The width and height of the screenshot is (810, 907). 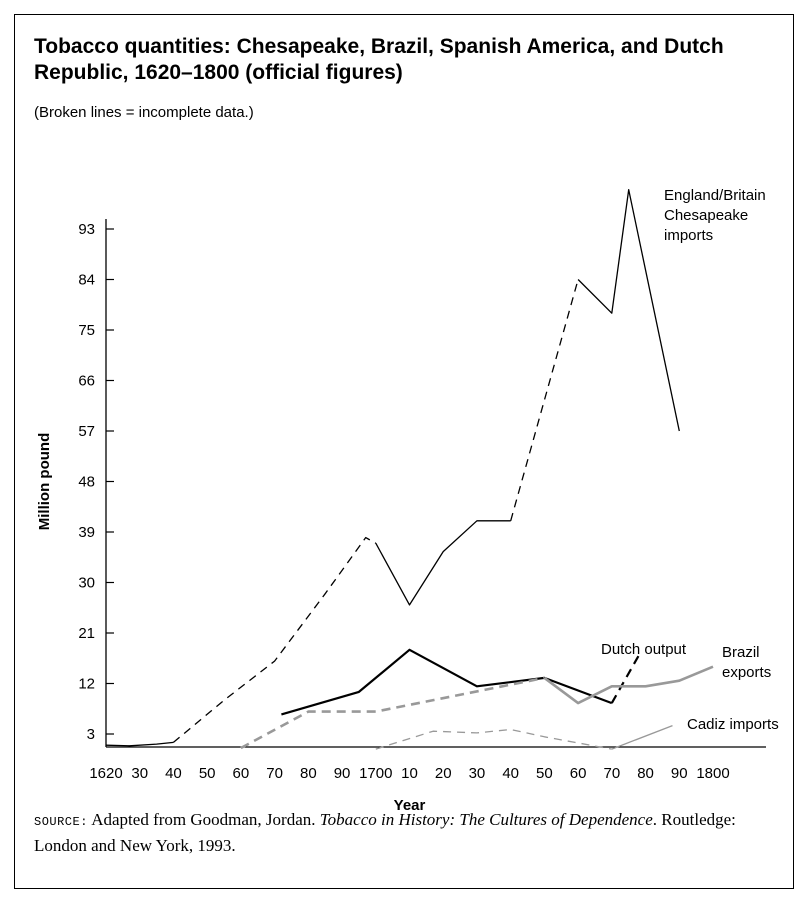 What do you see at coordinates (733, 724) in the screenshot?
I see `series-label-cadiz: Cadiz imports` at bounding box center [733, 724].